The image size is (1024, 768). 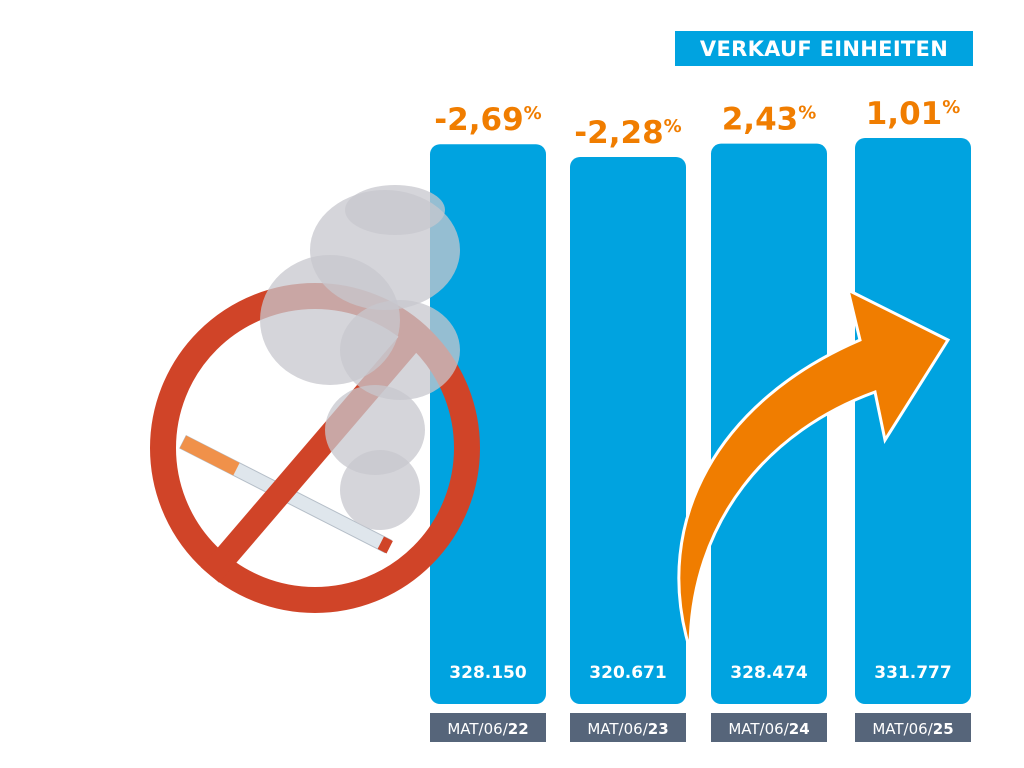 I want to click on change-label: 2,43%, so click(x=769, y=120).